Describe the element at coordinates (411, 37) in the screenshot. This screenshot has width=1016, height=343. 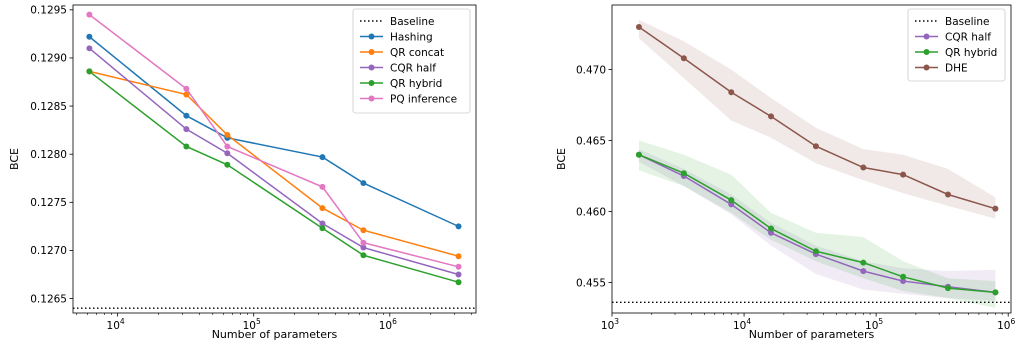
I see `legend-label: Hashing` at that location.